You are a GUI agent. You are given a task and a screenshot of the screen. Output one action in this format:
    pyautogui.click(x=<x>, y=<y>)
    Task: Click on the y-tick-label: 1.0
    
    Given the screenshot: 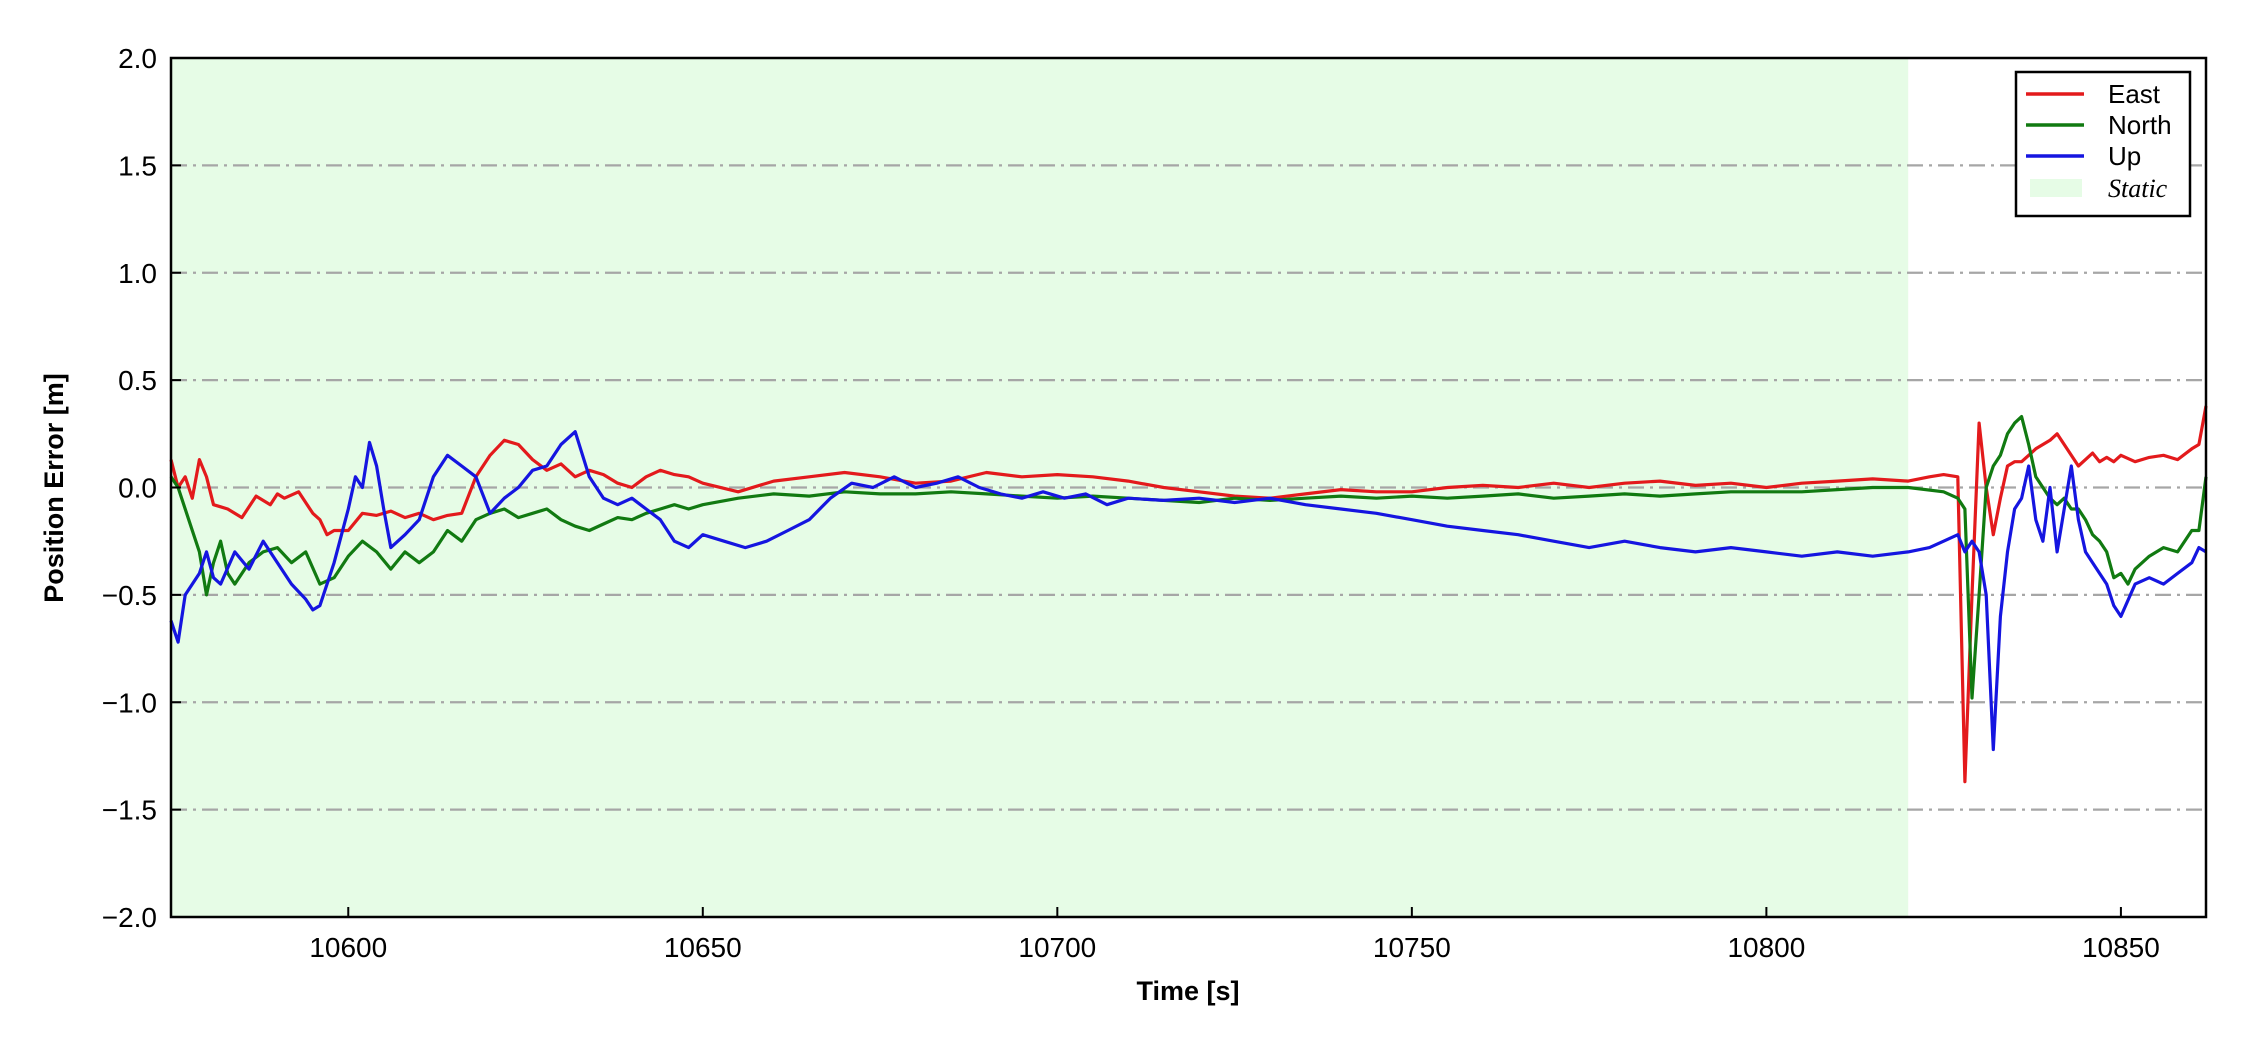 What is the action you would take?
    pyautogui.click(x=137, y=273)
    